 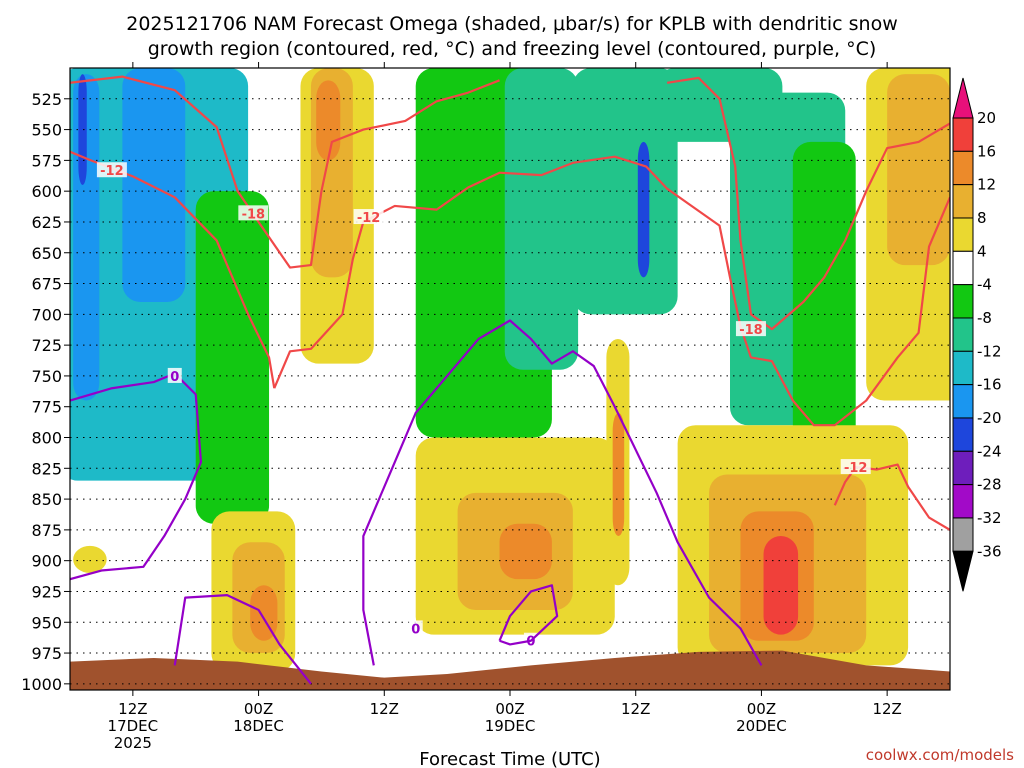 What do you see at coordinates (963, 571) in the screenshot?
I see `colorbar-bottom-arrow` at bounding box center [963, 571].